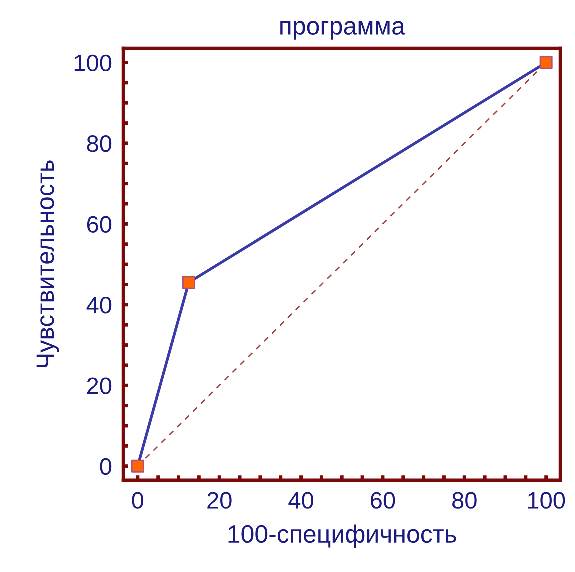  I want to click on chart-title: программа, so click(343, 30).